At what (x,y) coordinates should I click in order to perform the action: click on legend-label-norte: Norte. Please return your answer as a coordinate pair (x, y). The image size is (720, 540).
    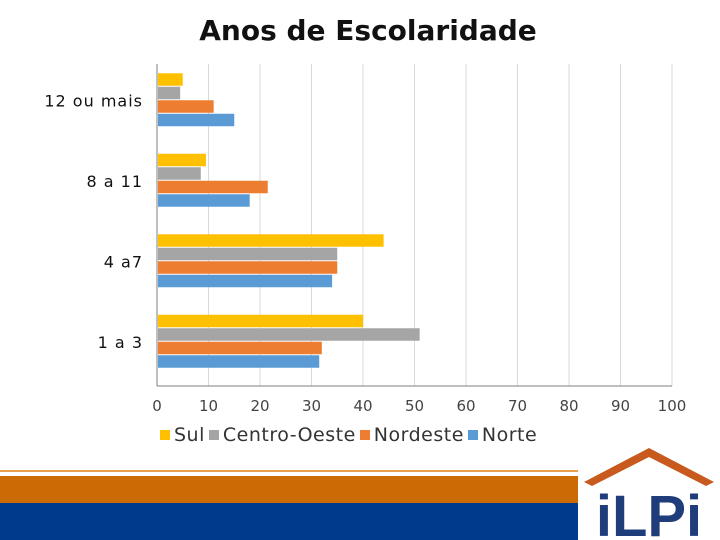
    Looking at the image, I should click on (509, 435).